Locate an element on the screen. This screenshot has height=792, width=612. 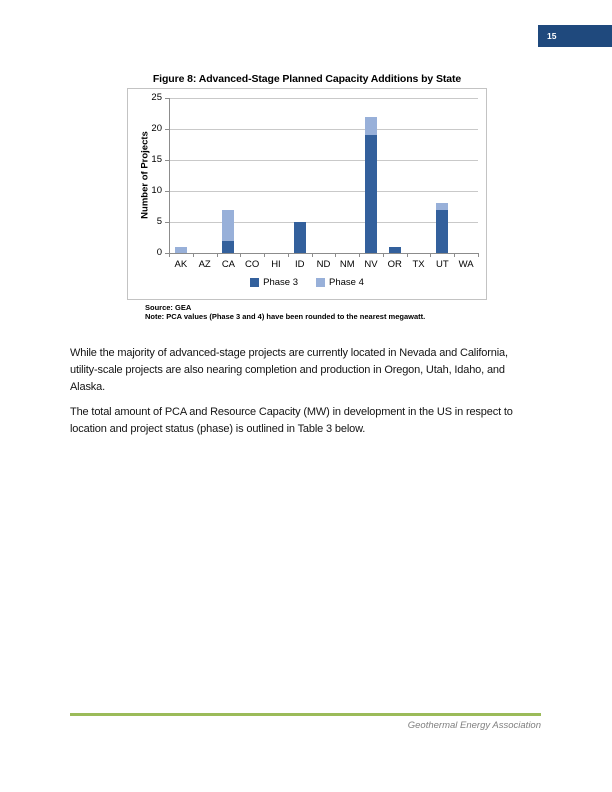
x-axis-line is located at coordinates (323, 253).